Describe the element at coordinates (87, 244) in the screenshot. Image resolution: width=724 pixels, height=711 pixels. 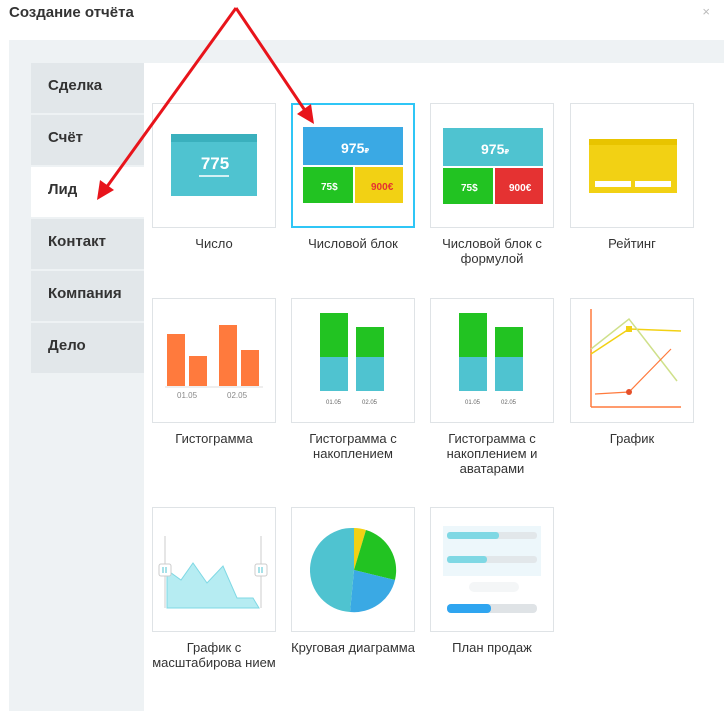
I see `tab-contact: Контакт` at that location.